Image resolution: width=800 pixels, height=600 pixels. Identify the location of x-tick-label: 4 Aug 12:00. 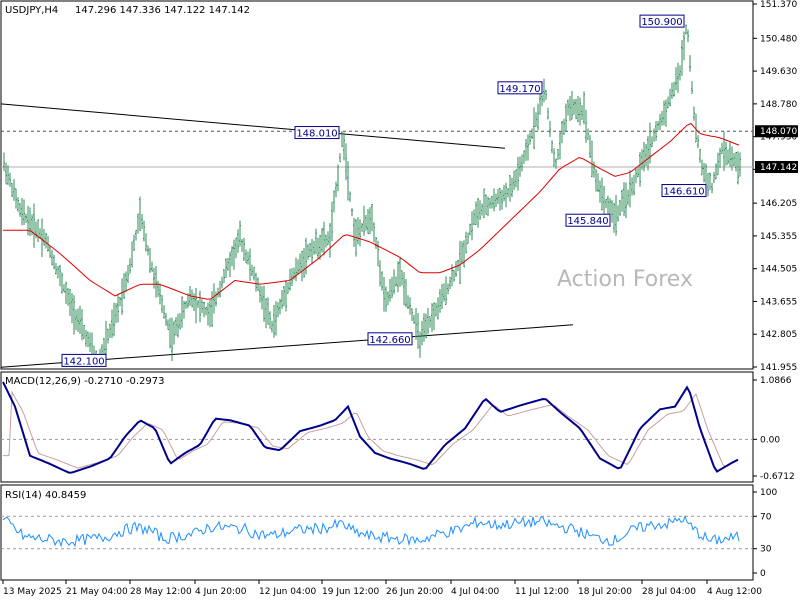
(734, 592).